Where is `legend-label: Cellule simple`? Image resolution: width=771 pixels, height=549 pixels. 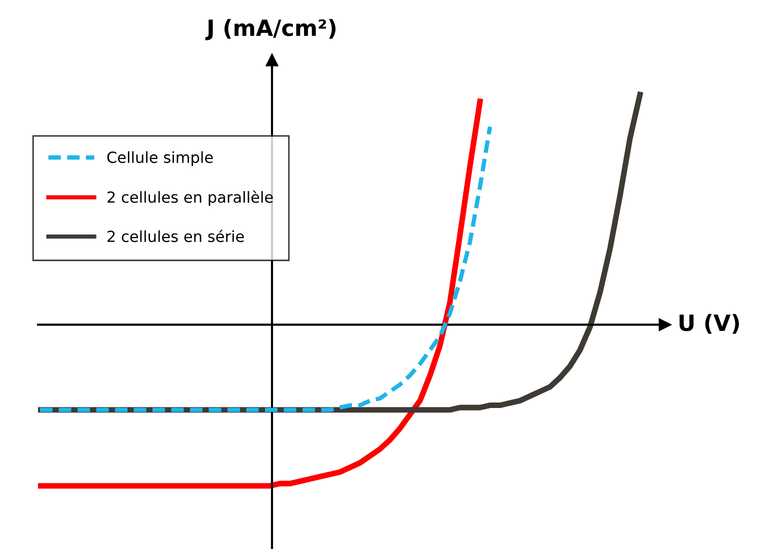 legend-label: Cellule simple is located at coordinates (160, 158).